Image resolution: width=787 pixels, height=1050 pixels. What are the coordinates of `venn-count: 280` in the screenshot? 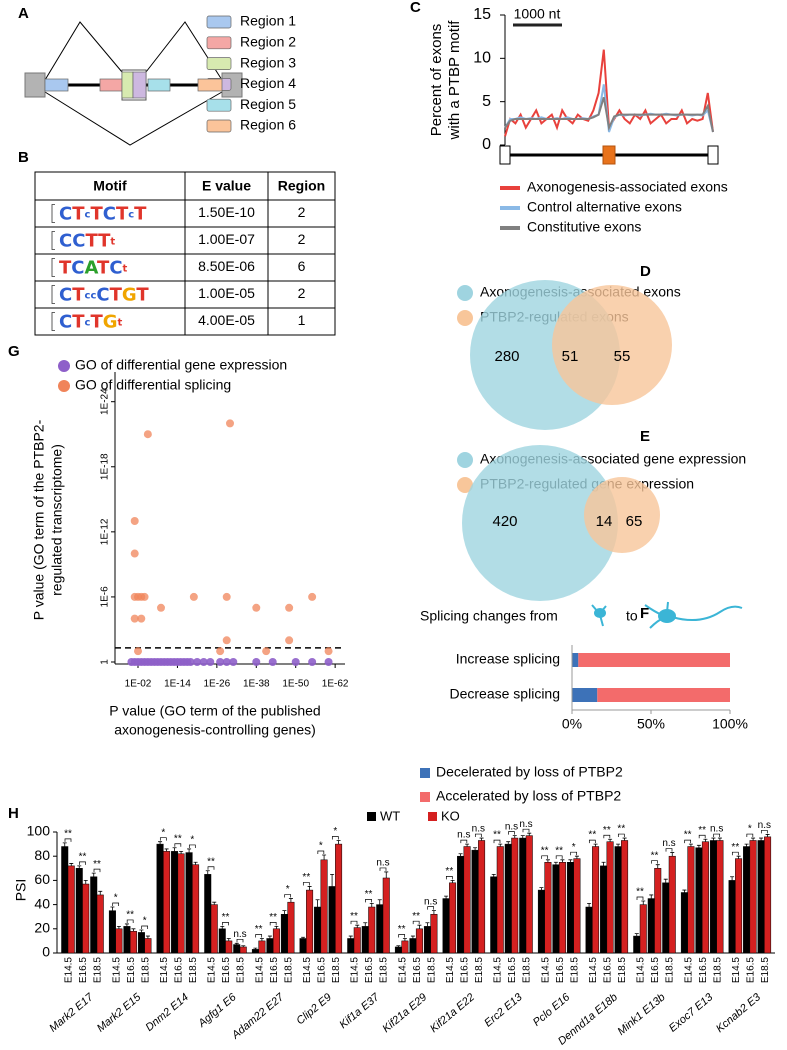 It's located at (506, 356).